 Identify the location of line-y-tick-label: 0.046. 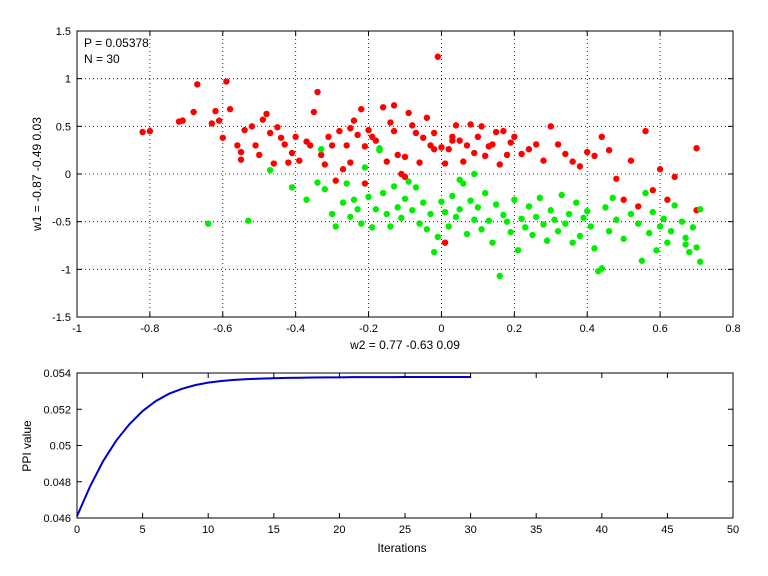
(57, 519).